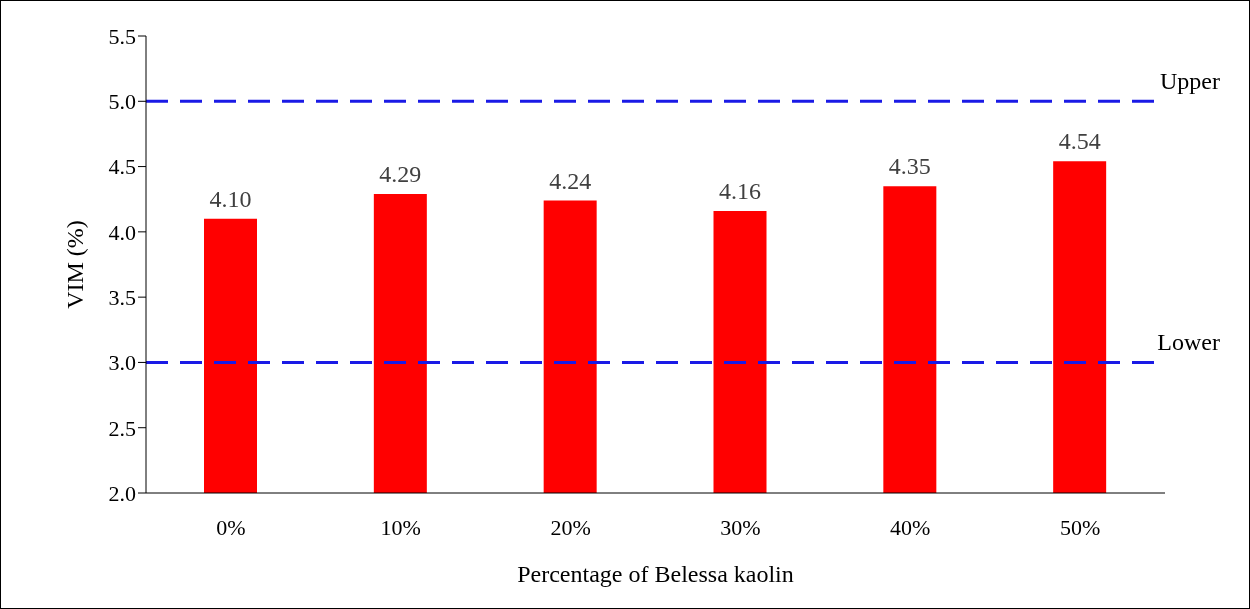  What do you see at coordinates (740, 190) in the screenshot?
I see `data-label: 4.16` at bounding box center [740, 190].